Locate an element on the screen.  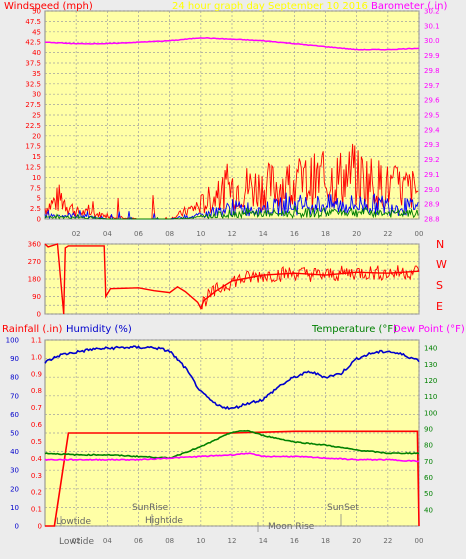
y-tick-label: 29.1 is located at coordinates (432, 175).